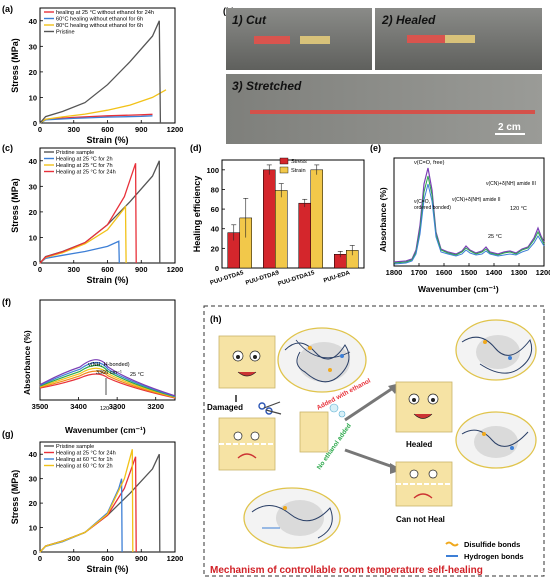 This screenshot has height=583, width=550. Describe the element at coordinates (424, 407) in the screenshot. I see `block-healed` at that location.